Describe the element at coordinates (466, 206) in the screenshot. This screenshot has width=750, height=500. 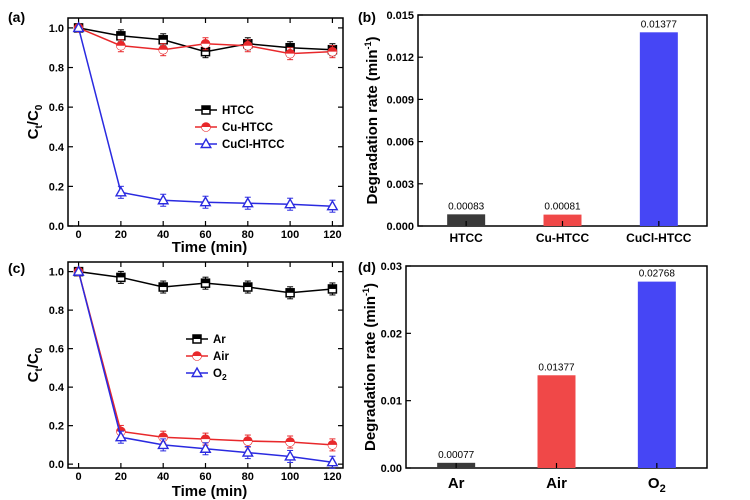
I see `bar-value-label: 0.00083` at that location.